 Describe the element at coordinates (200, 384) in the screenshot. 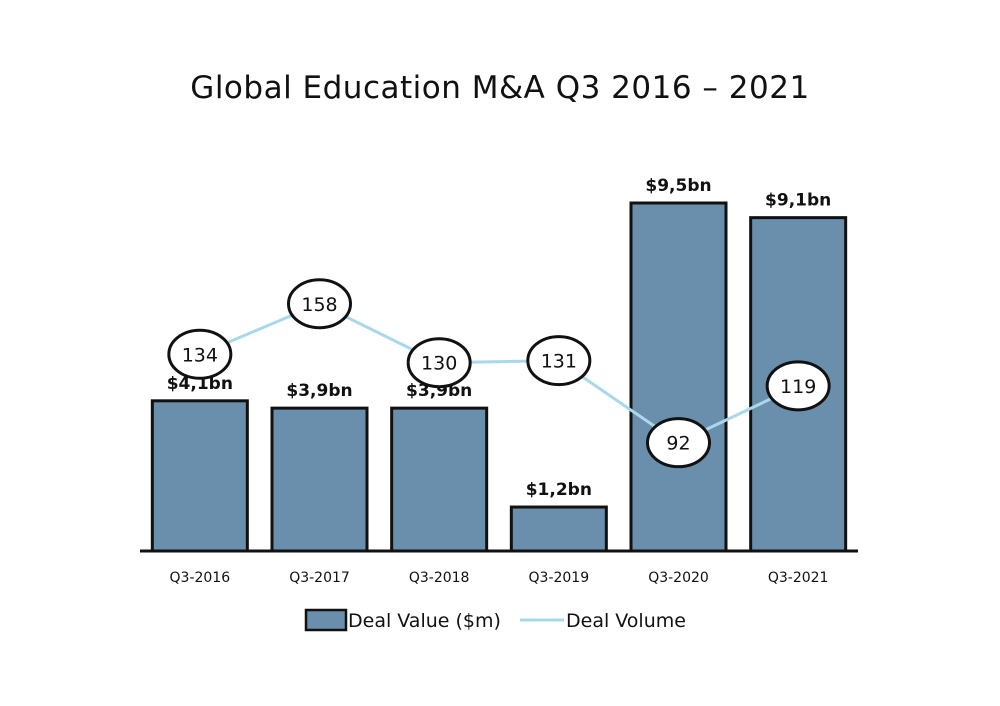

I see `bar-value-label: $4,1bn` at that location.